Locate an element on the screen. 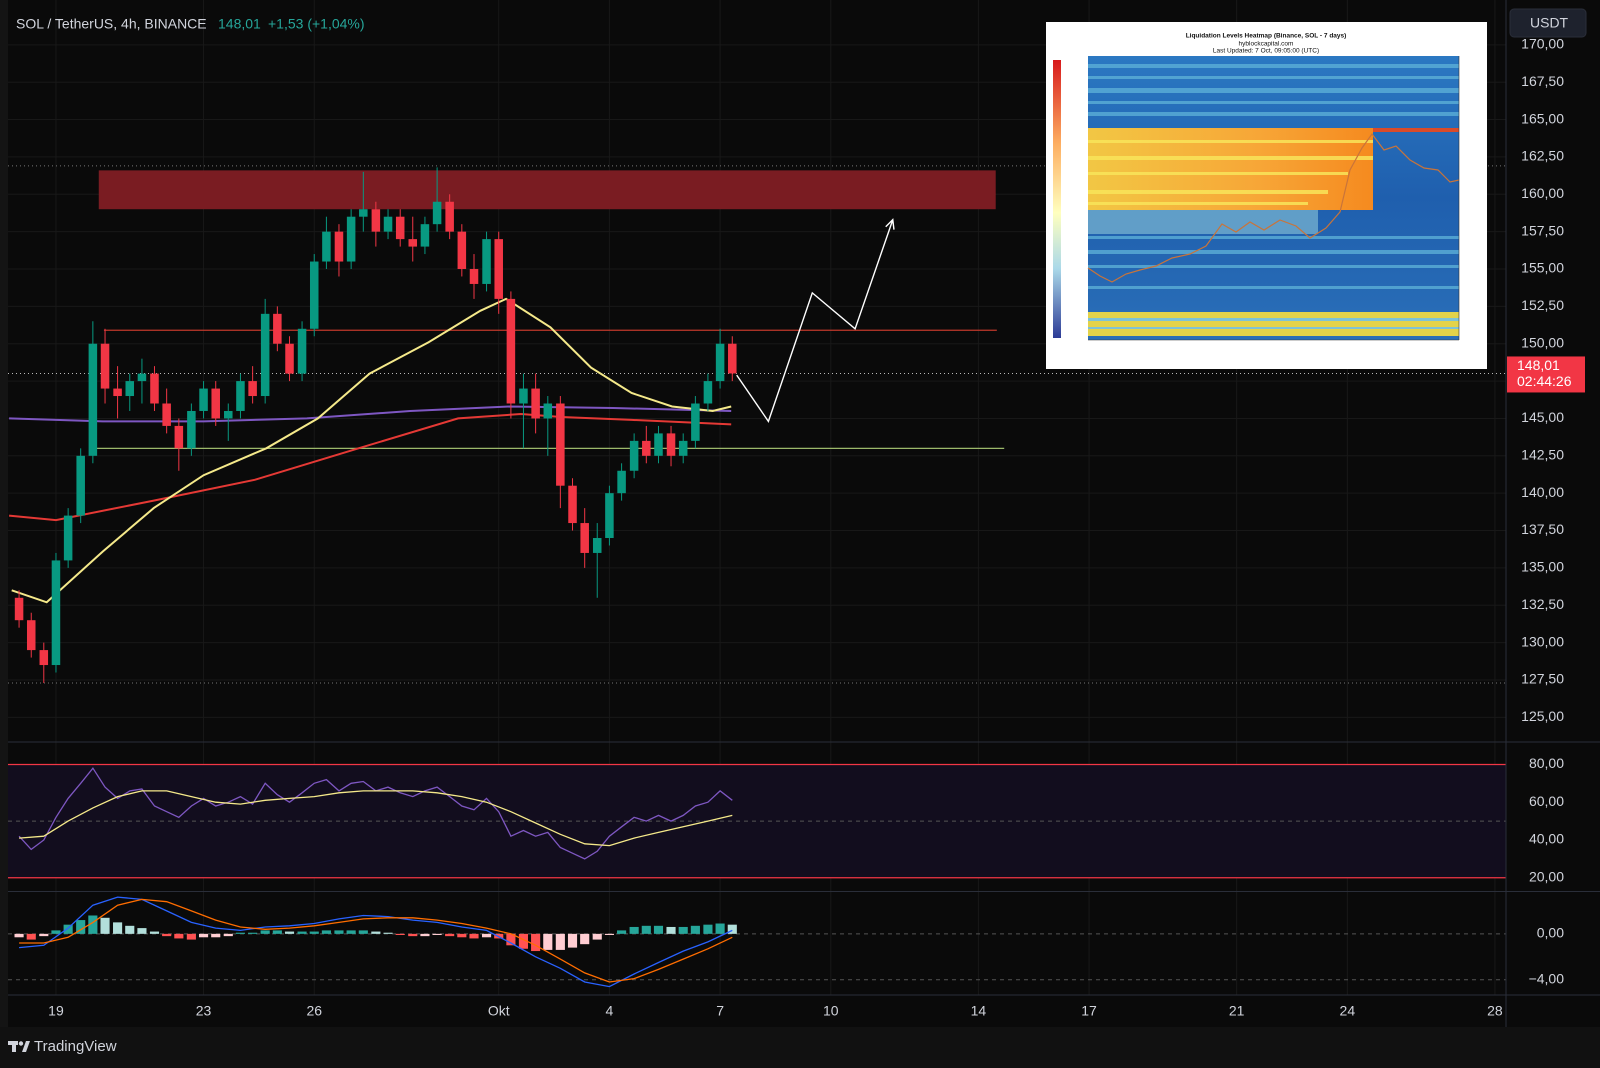 This screenshot has width=1600, height=1068. inset-hot-stripes is located at coordinates (1230, 172).